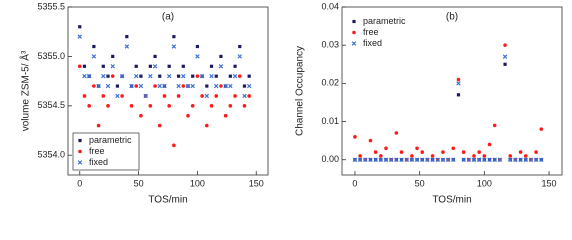 Image resolution: width=572 pixels, height=240 pixels. Describe the element at coordinates (330, 6) in the screenshot. I see `y-tick-label: 0.04` at that location.